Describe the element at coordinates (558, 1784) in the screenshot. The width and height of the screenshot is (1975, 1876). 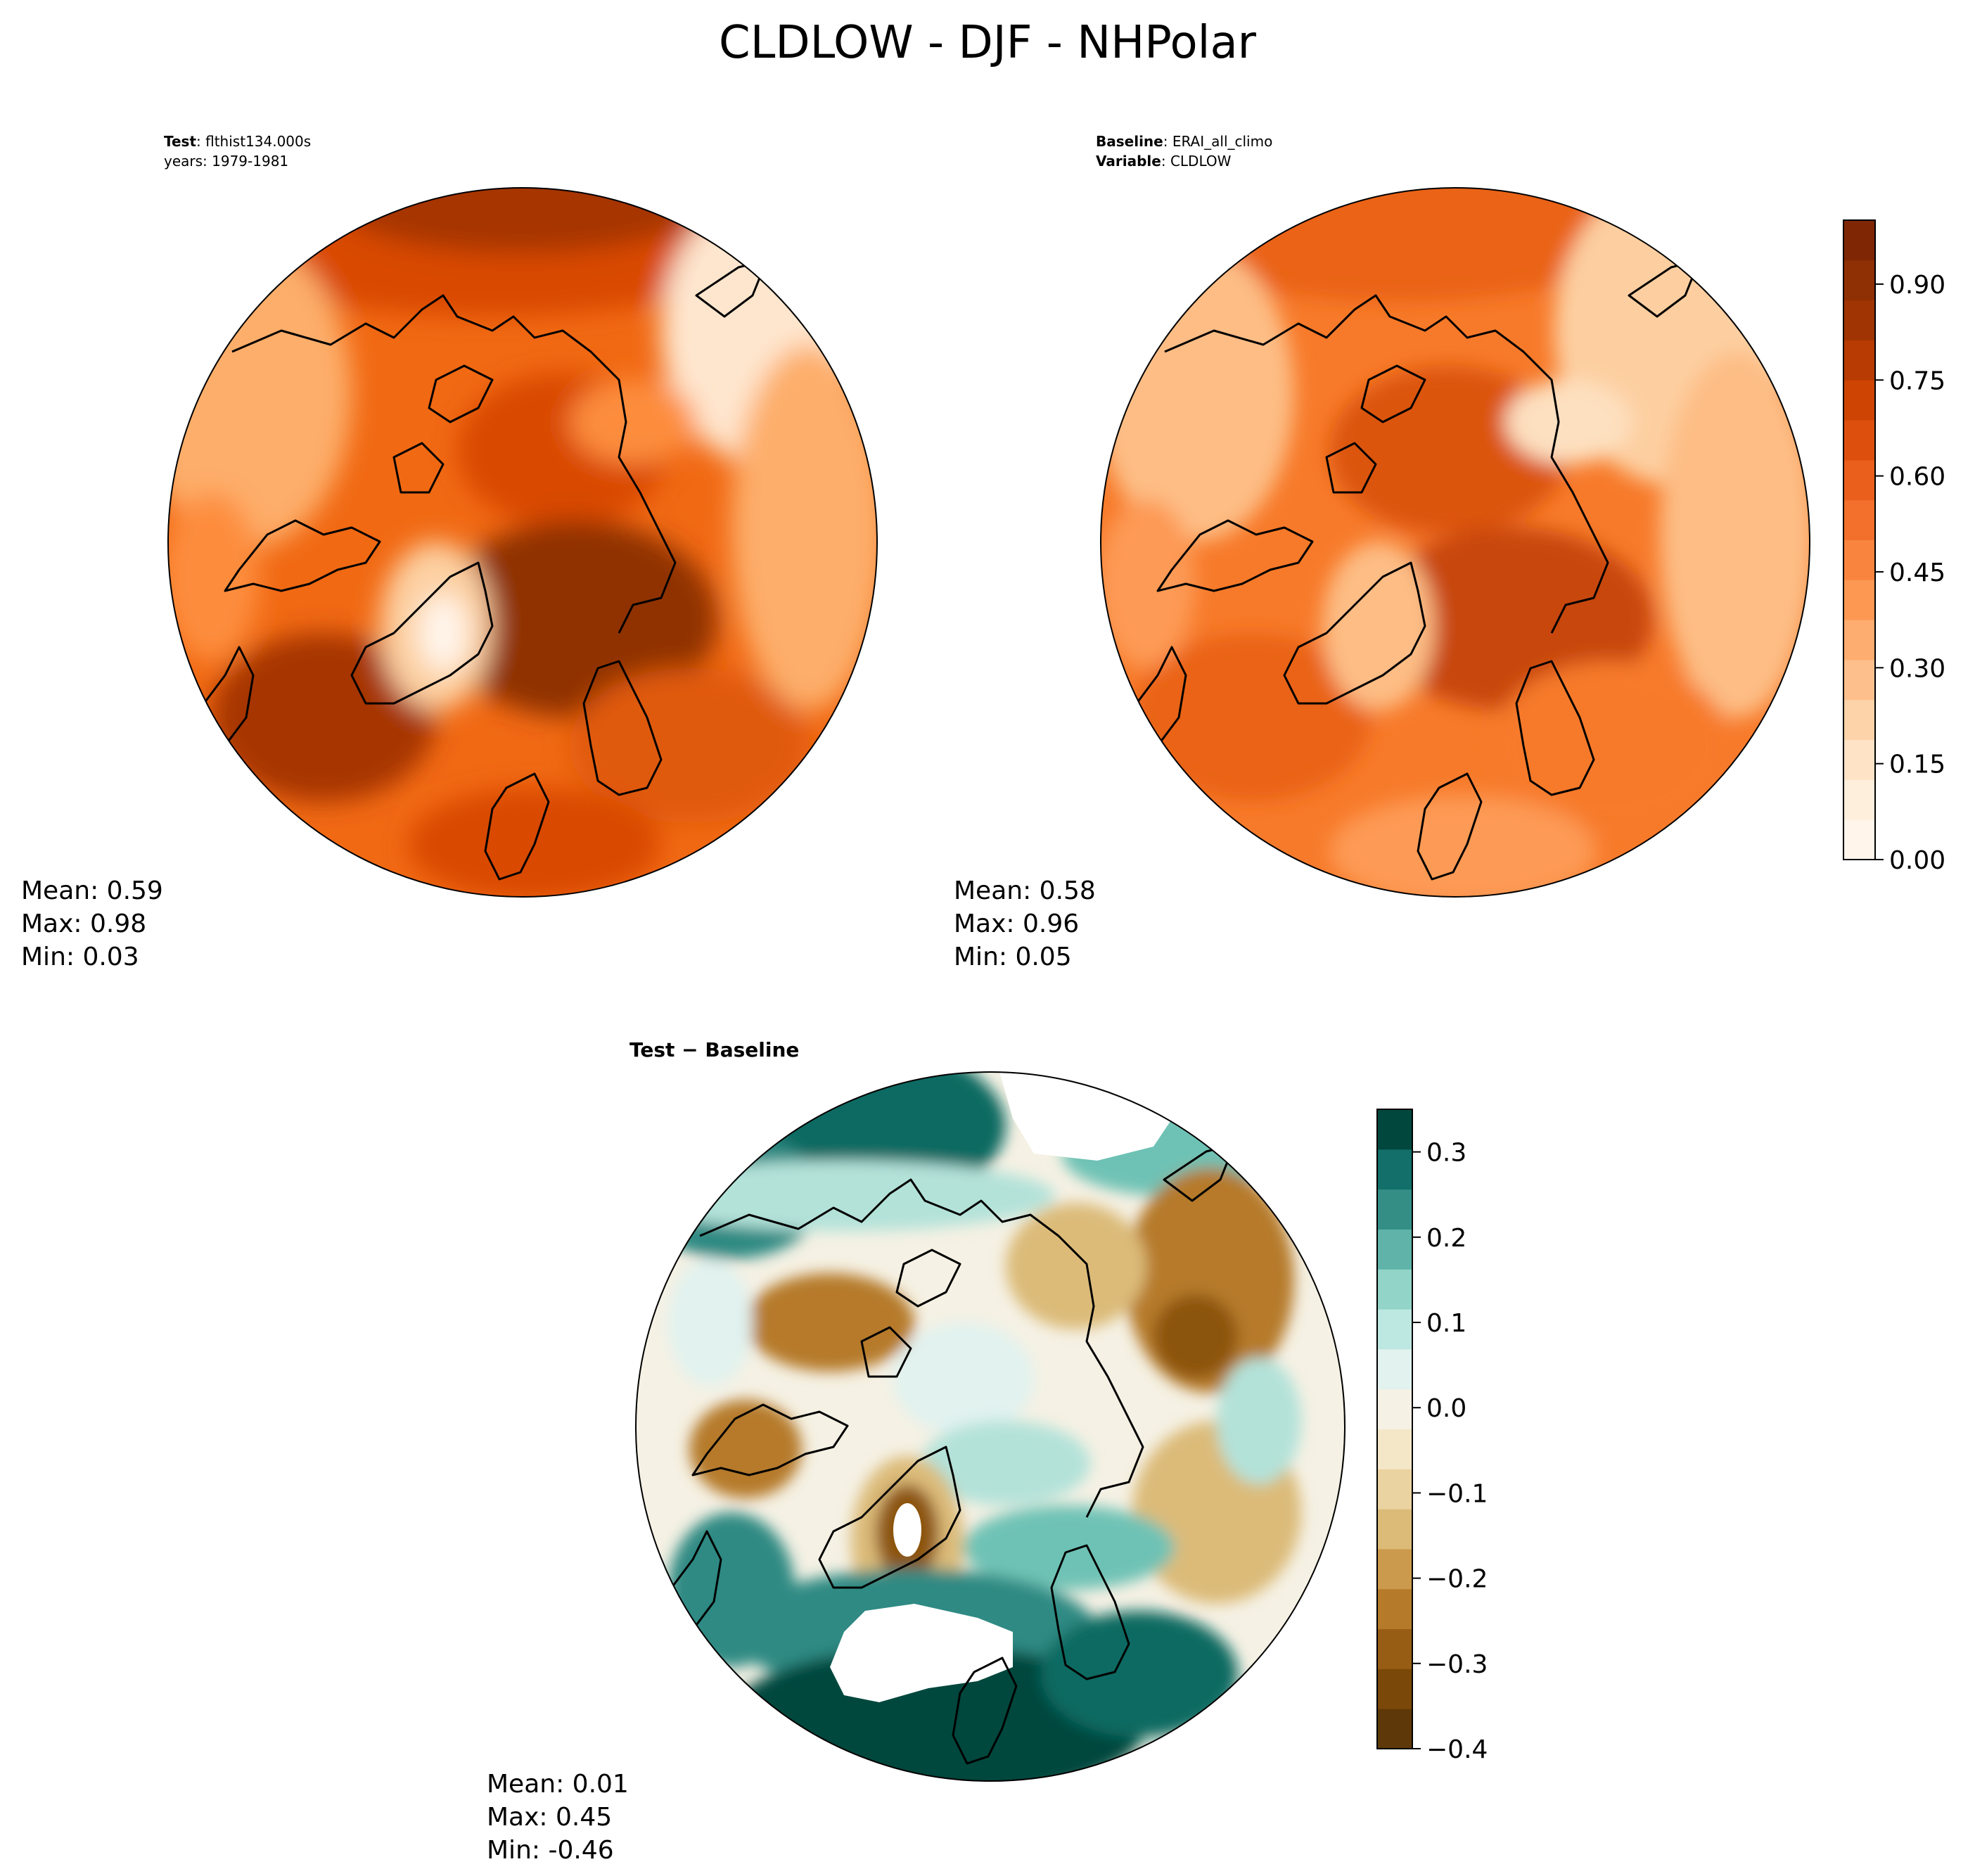
I see `difference-stat-mean: Mean: 0.01` at that location.